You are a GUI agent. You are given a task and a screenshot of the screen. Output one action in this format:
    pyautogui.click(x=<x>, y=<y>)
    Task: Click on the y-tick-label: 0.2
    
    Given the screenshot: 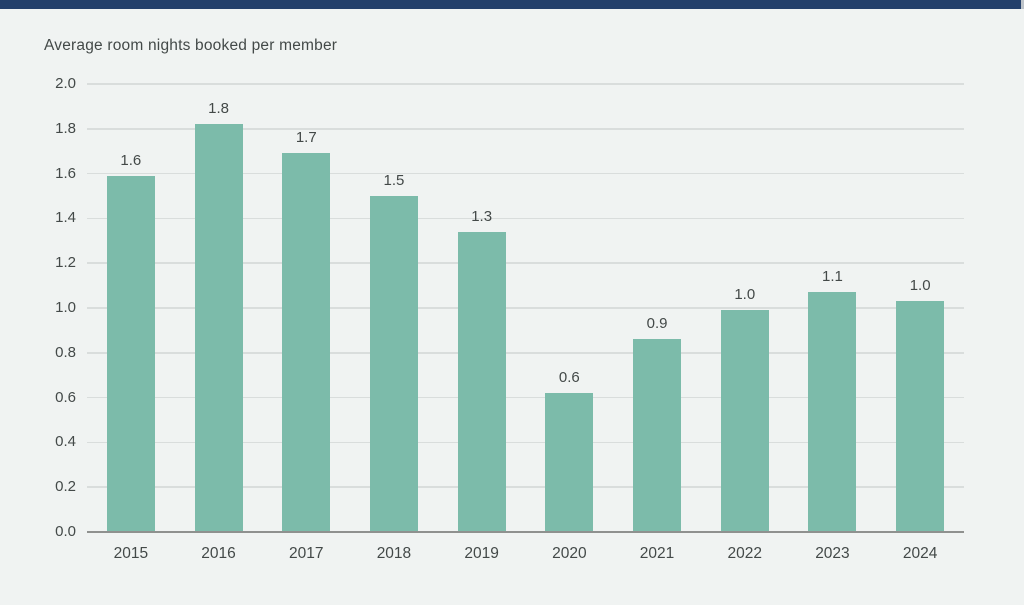 What is the action you would take?
    pyautogui.click(x=65, y=487)
    